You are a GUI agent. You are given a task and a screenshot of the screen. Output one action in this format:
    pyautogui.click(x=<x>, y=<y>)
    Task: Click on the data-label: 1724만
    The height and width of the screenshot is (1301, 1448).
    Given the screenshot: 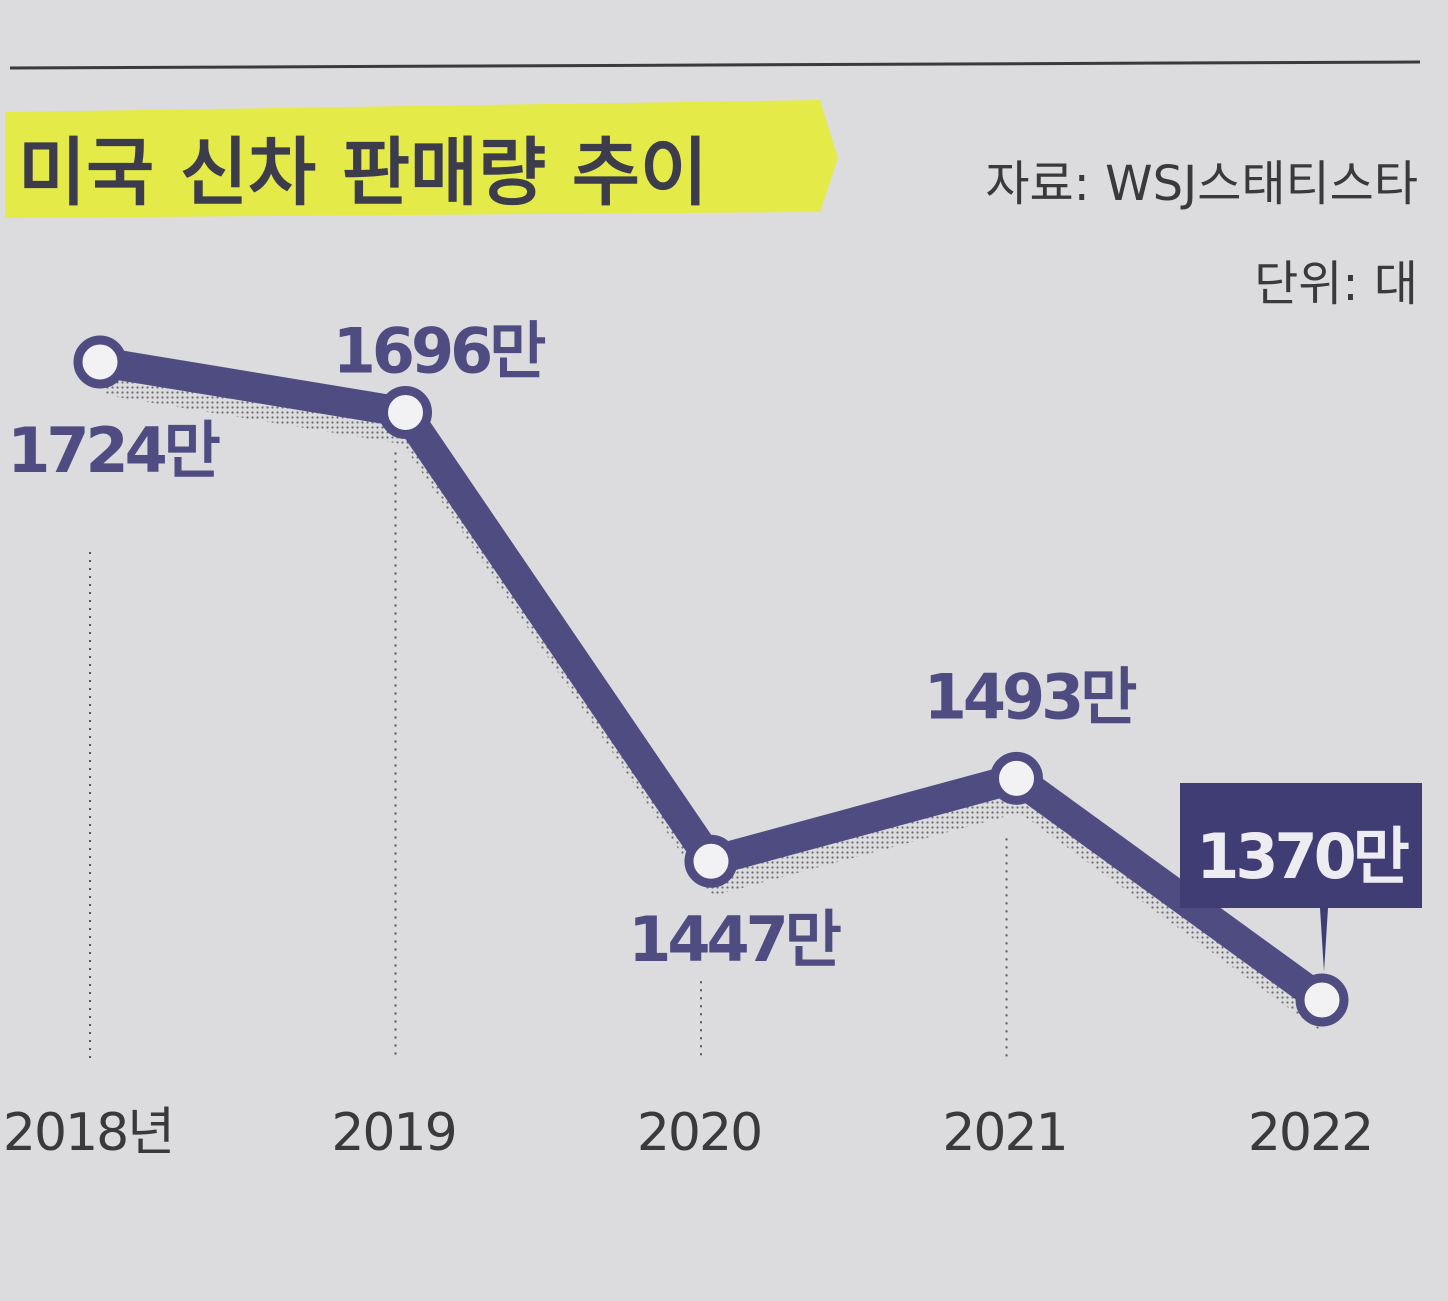 What is the action you would take?
    pyautogui.click(x=113, y=450)
    